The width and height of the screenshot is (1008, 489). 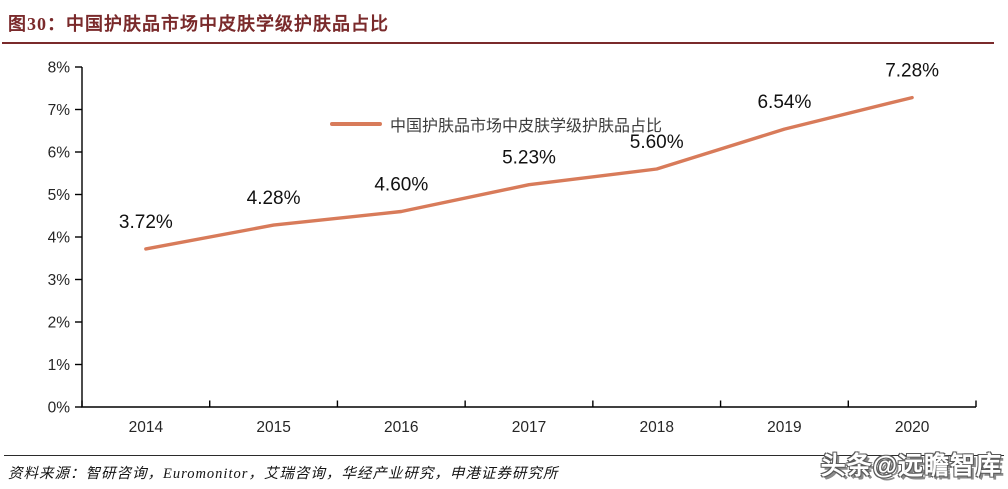 What do you see at coordinates (59, 195) in the screenshot?
I see `y-tick-label: 5%` at bounding box center [59, 195].